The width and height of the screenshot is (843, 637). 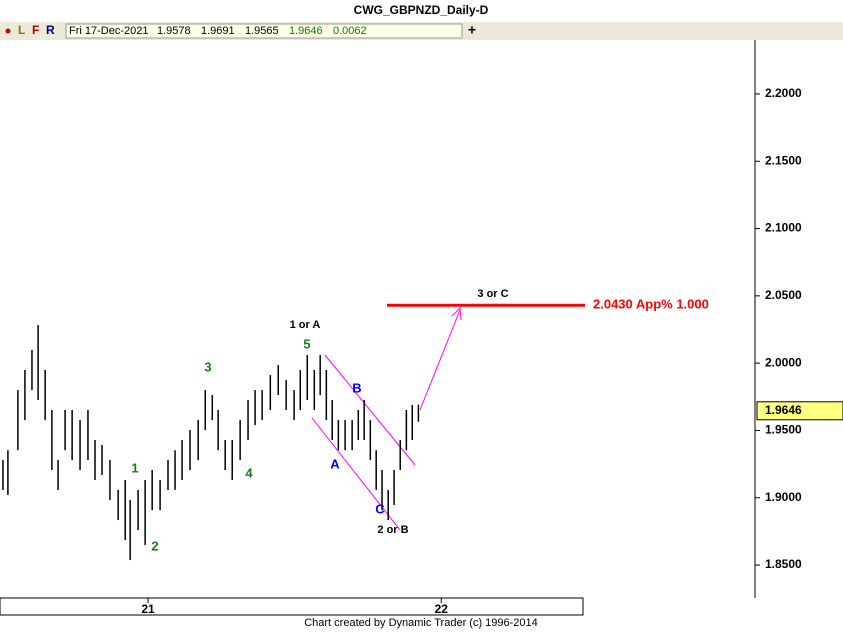 What do you see at coordinates (306, 343) in the screenshot?
I see `wave-label: 5` at bounding box center [306, 343].